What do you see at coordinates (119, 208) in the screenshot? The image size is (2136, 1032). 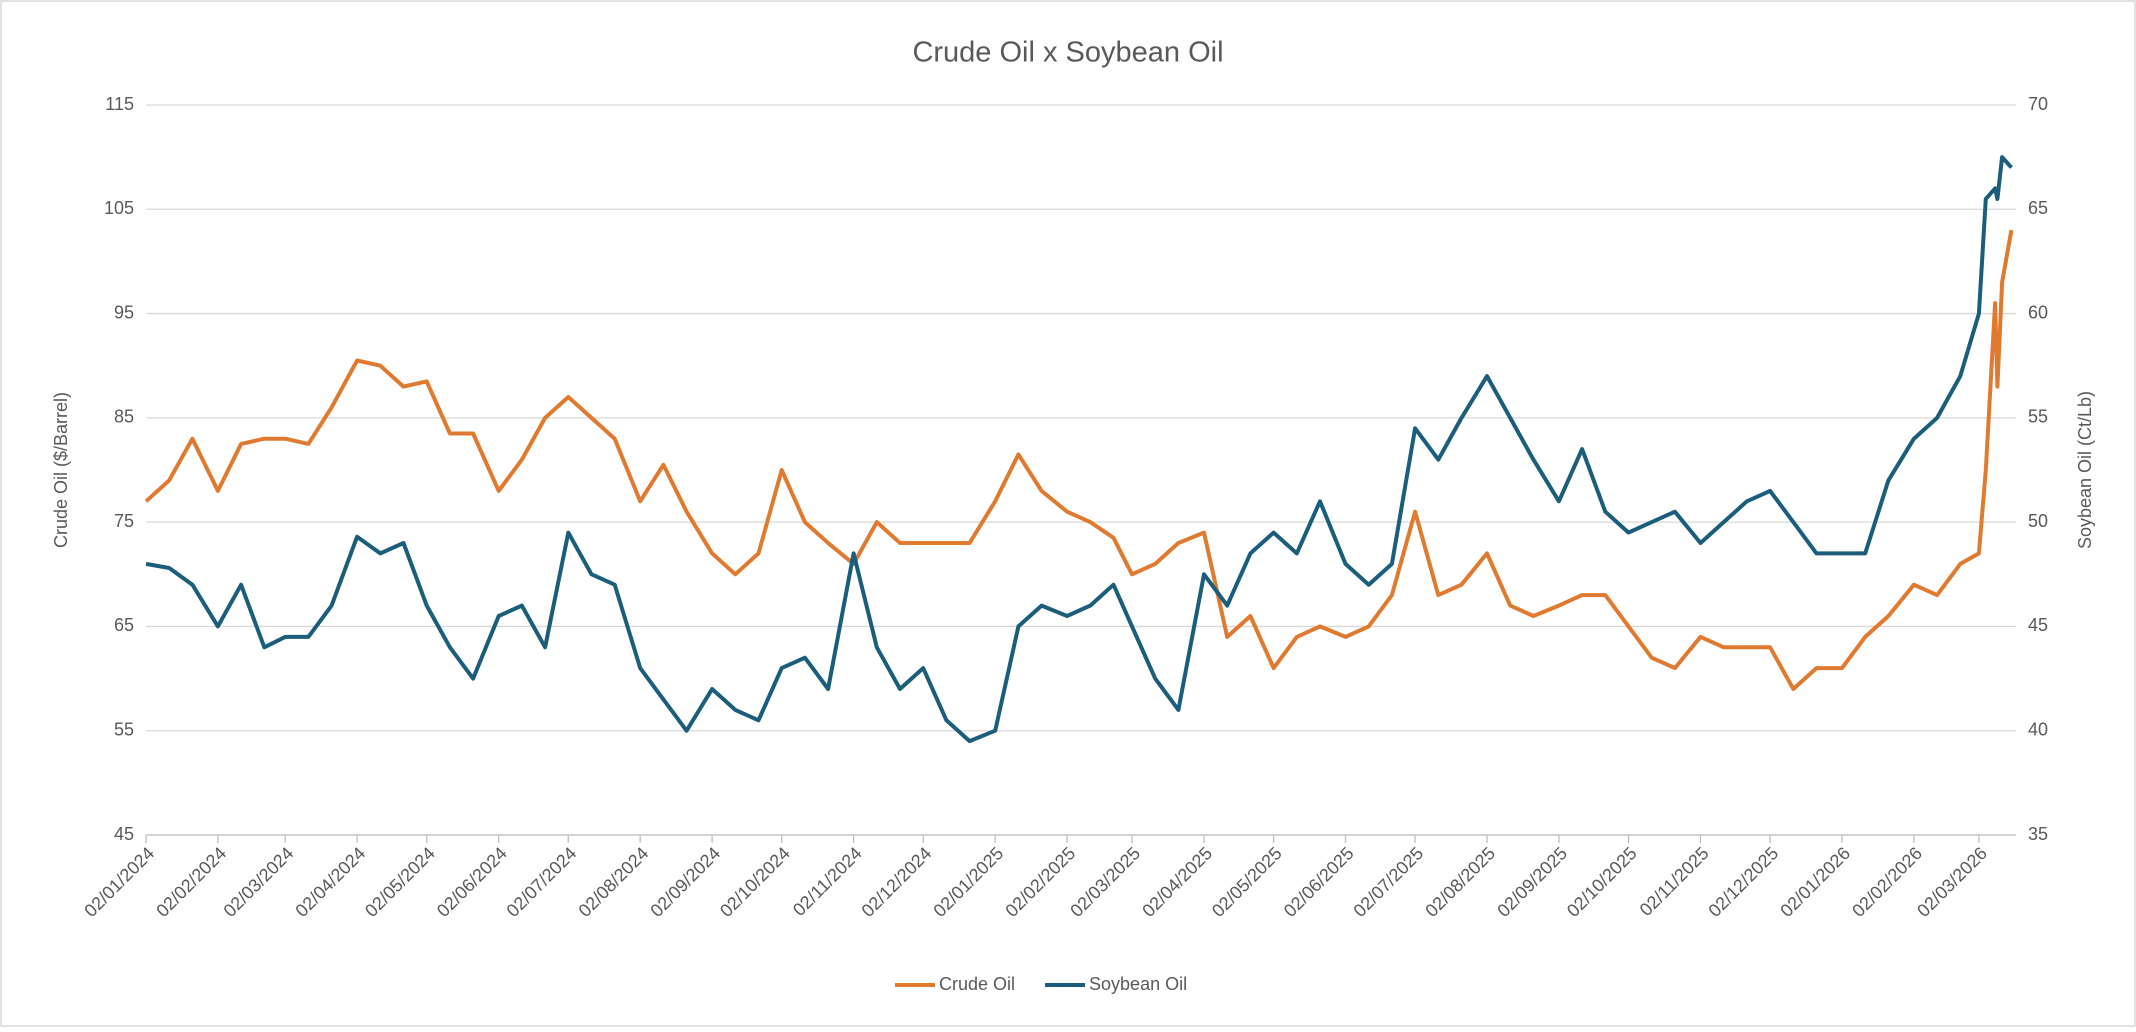 I see `y-tick-label: 105` at bounding box center [119, 208].